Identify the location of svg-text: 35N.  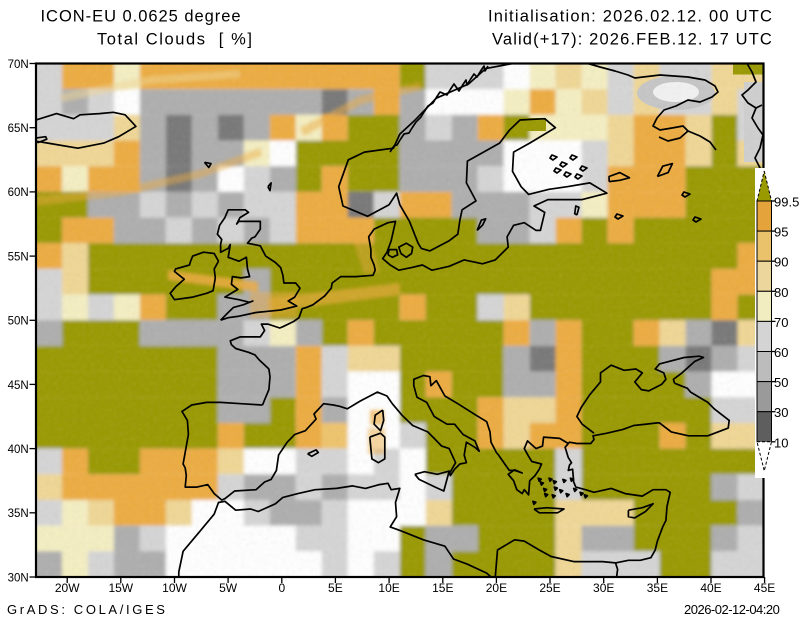
(18, 514).